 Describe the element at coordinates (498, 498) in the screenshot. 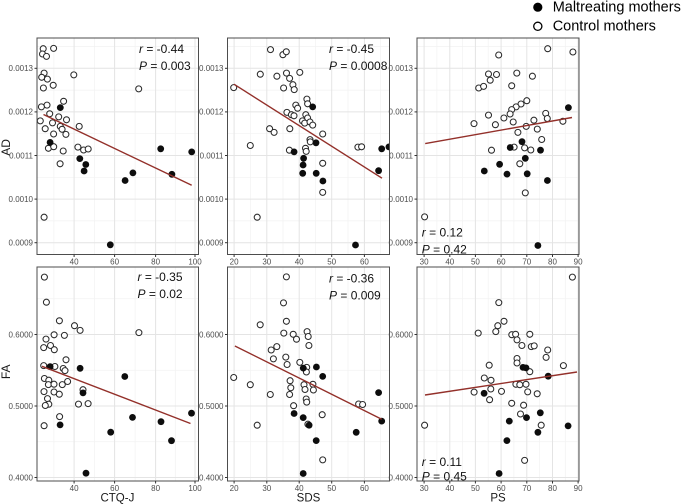

I see `svg-text: PS` at that location.